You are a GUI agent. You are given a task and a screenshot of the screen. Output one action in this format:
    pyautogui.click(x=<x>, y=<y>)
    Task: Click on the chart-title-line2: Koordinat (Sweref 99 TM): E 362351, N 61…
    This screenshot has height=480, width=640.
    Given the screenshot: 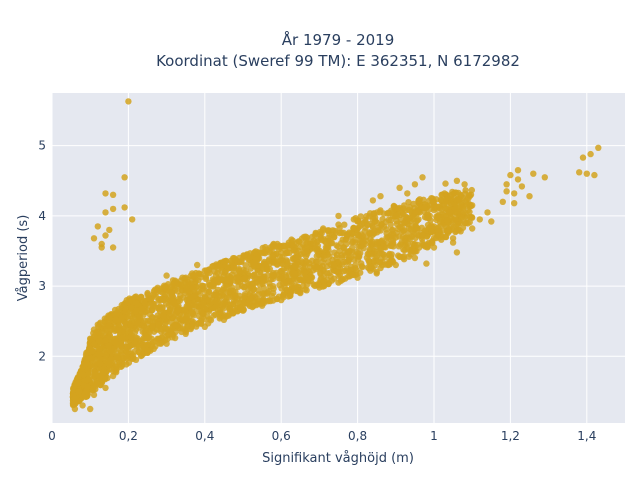 What is the action you would take?
    pyautogui.click(x=338, y=61)
    